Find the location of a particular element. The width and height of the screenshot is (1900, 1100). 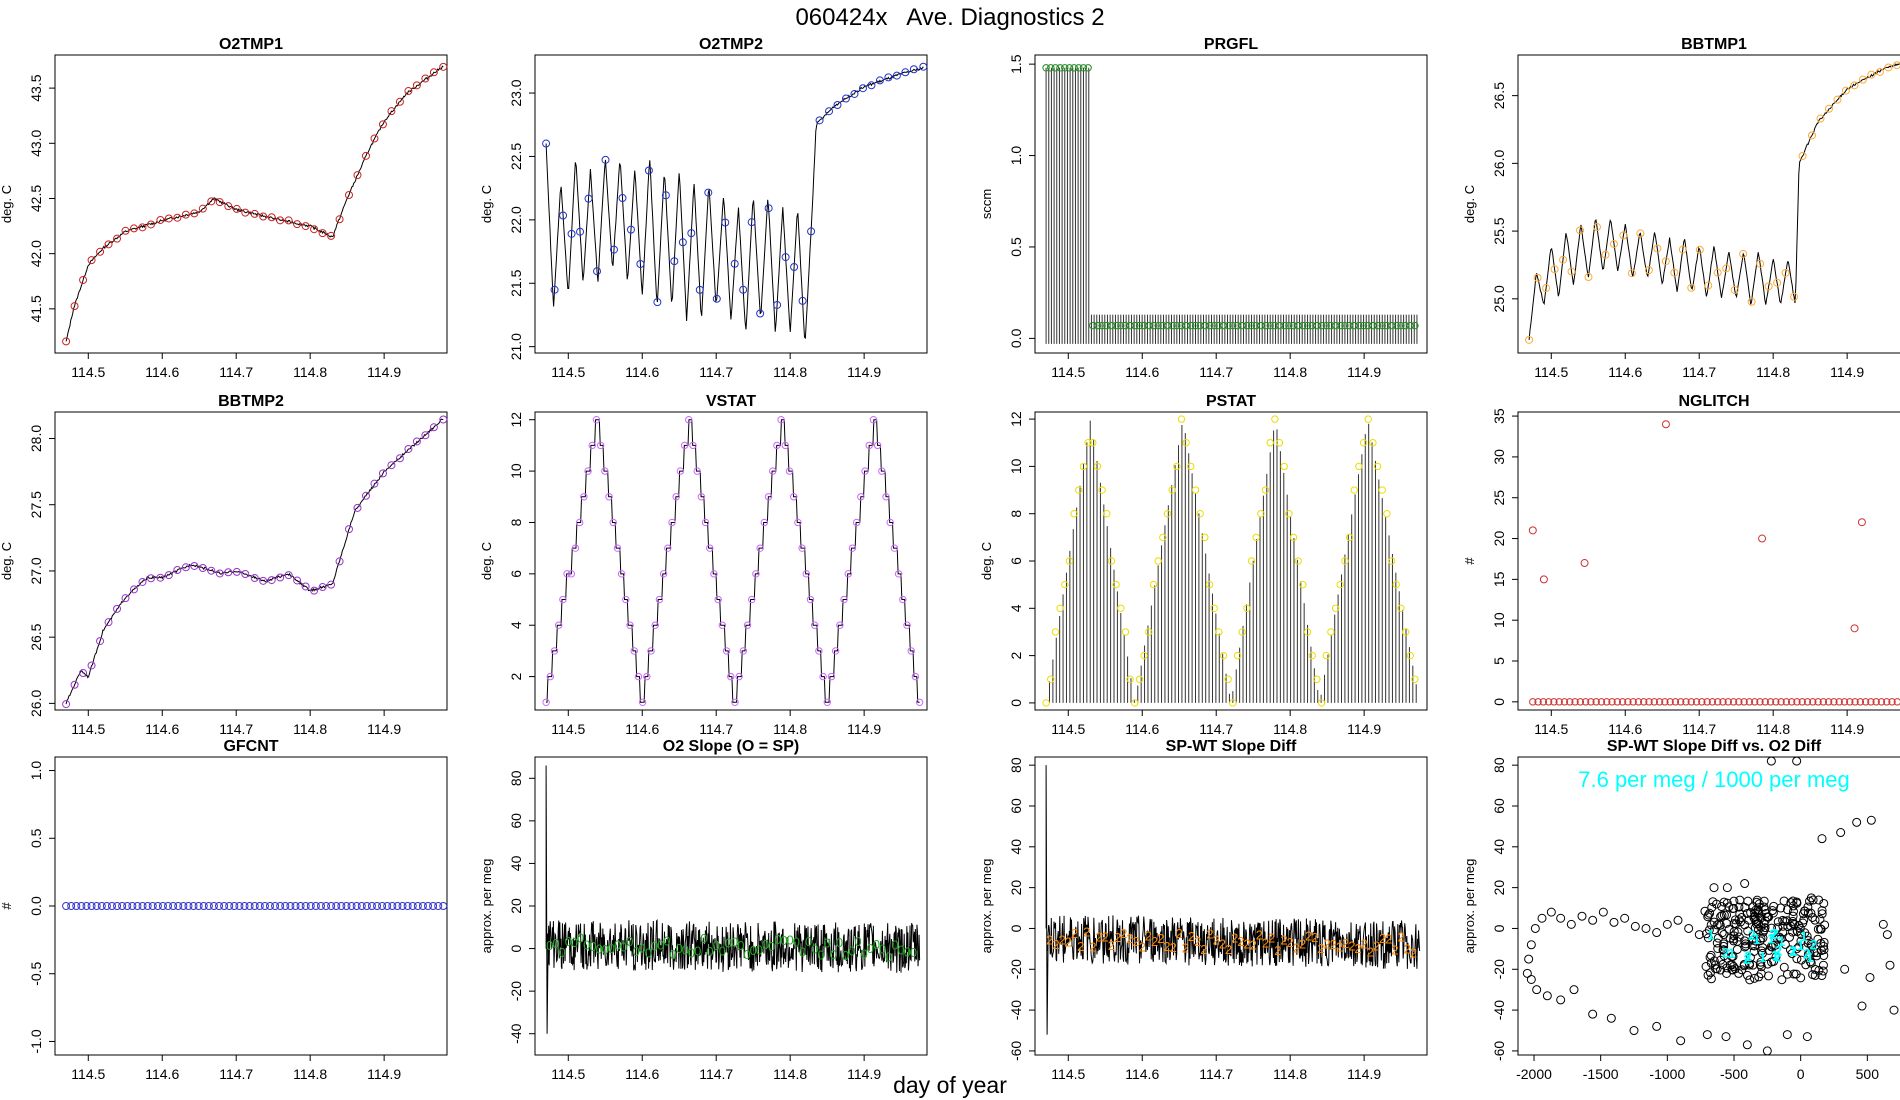

cluster-marker: 1 is located at coordinates (1771, 939).